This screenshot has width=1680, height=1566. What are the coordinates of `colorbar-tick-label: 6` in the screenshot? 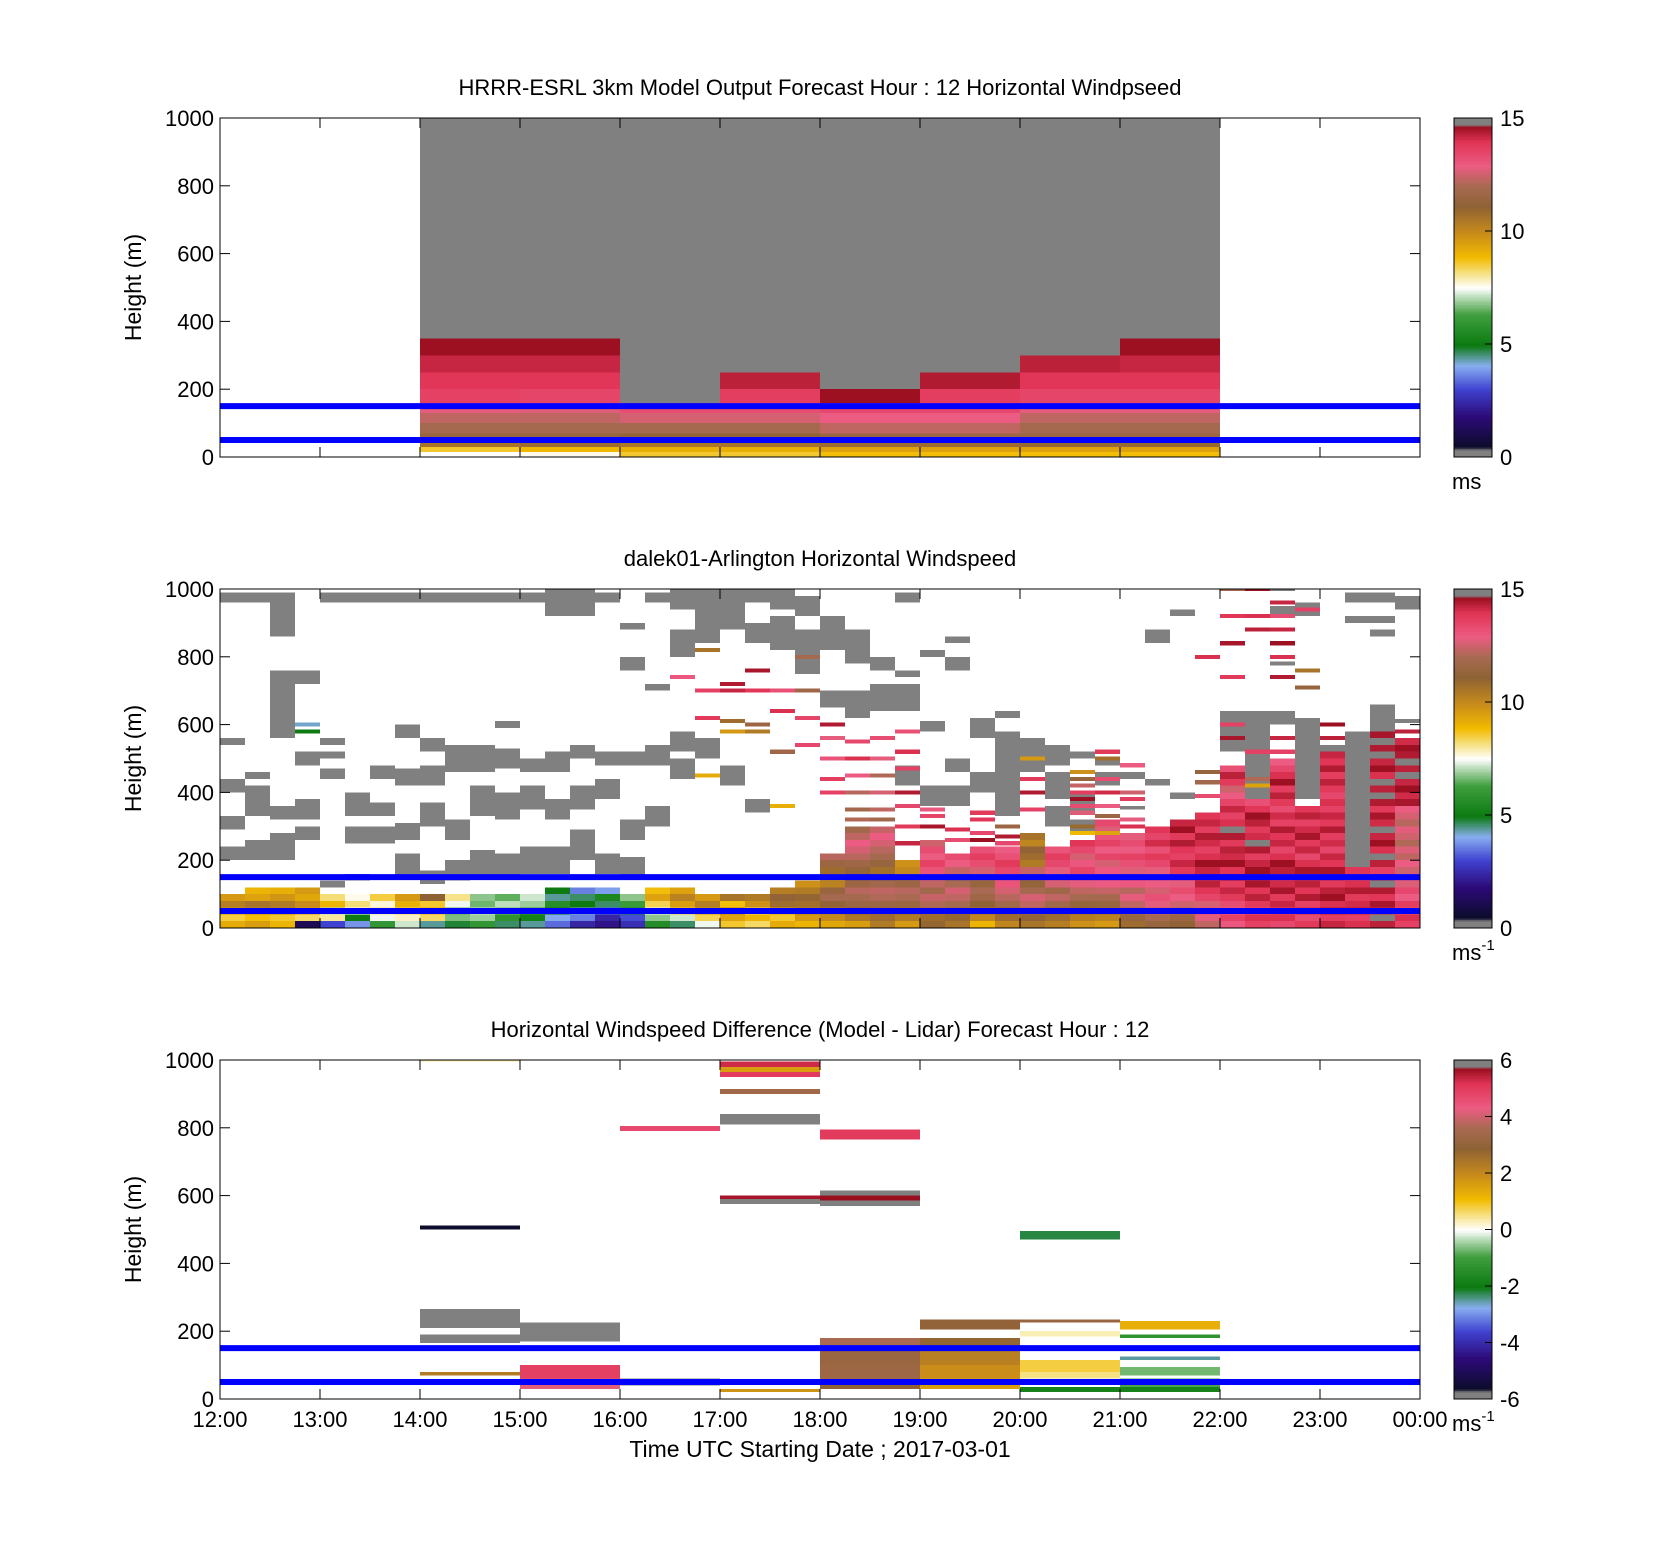 It's located at (1506, 1060).